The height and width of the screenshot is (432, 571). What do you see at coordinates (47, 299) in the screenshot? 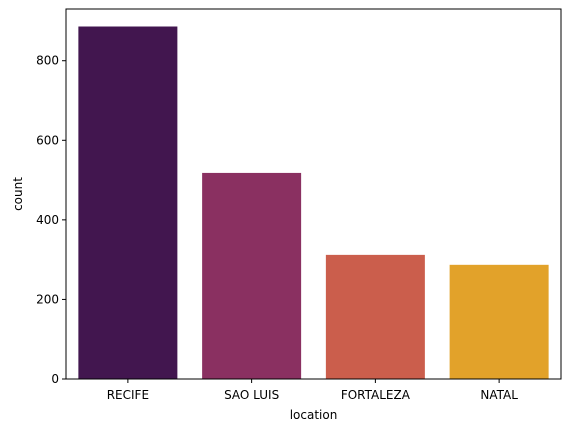
I see `y-tick-label: 200` at bounding box center [47, 299].